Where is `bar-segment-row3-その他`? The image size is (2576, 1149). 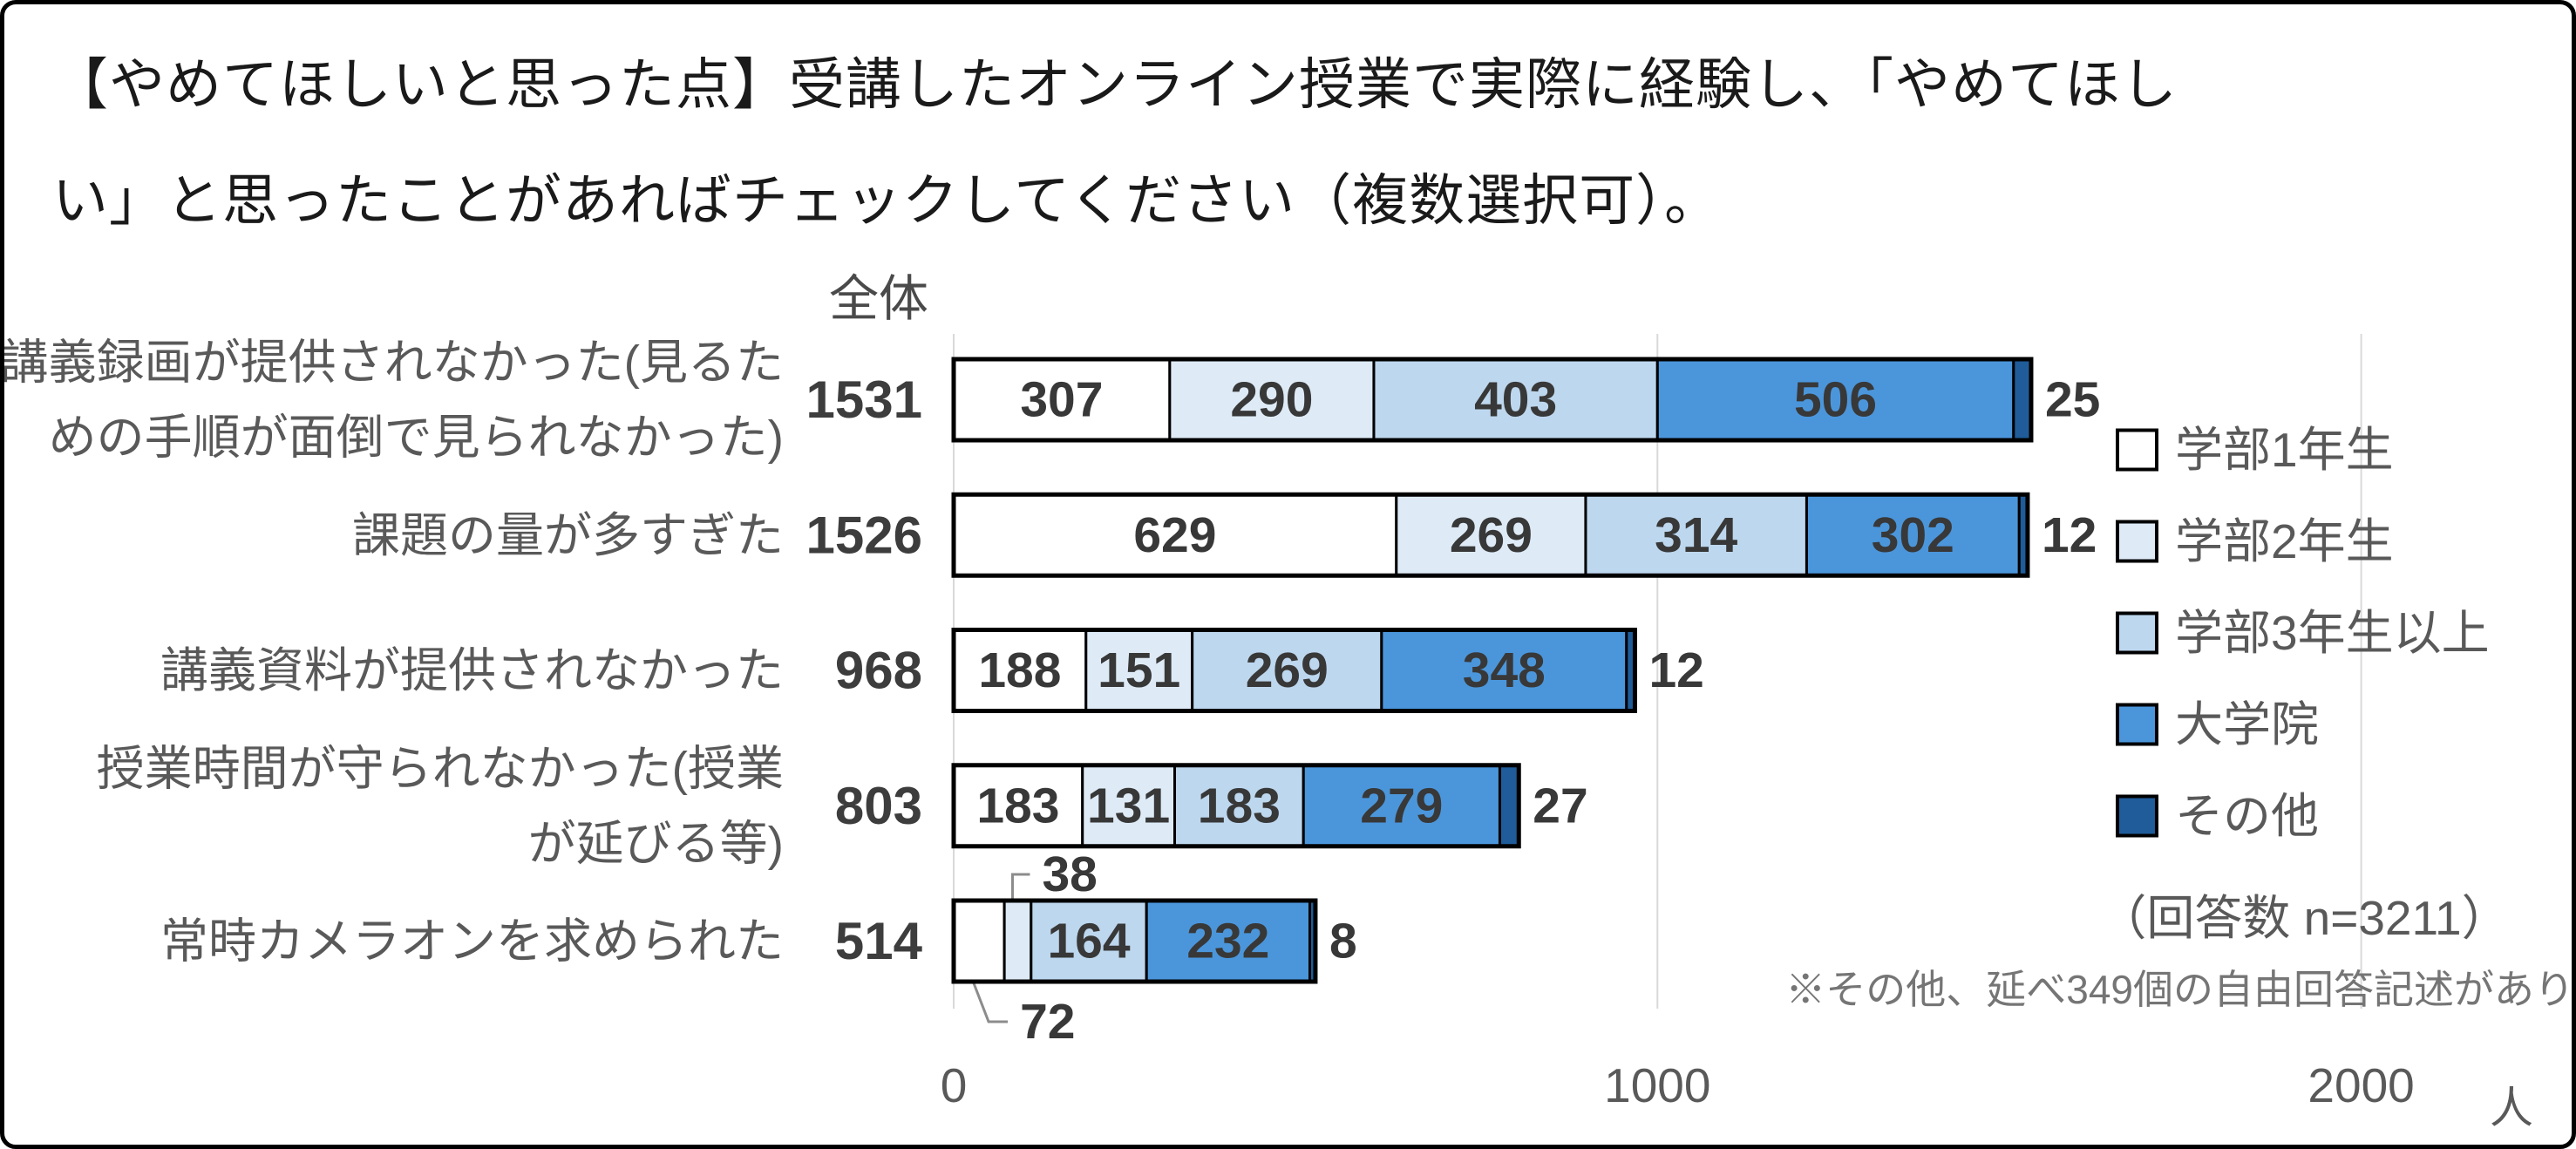 bar-segment-row3-その他 is located at coordinates (1509, 806).